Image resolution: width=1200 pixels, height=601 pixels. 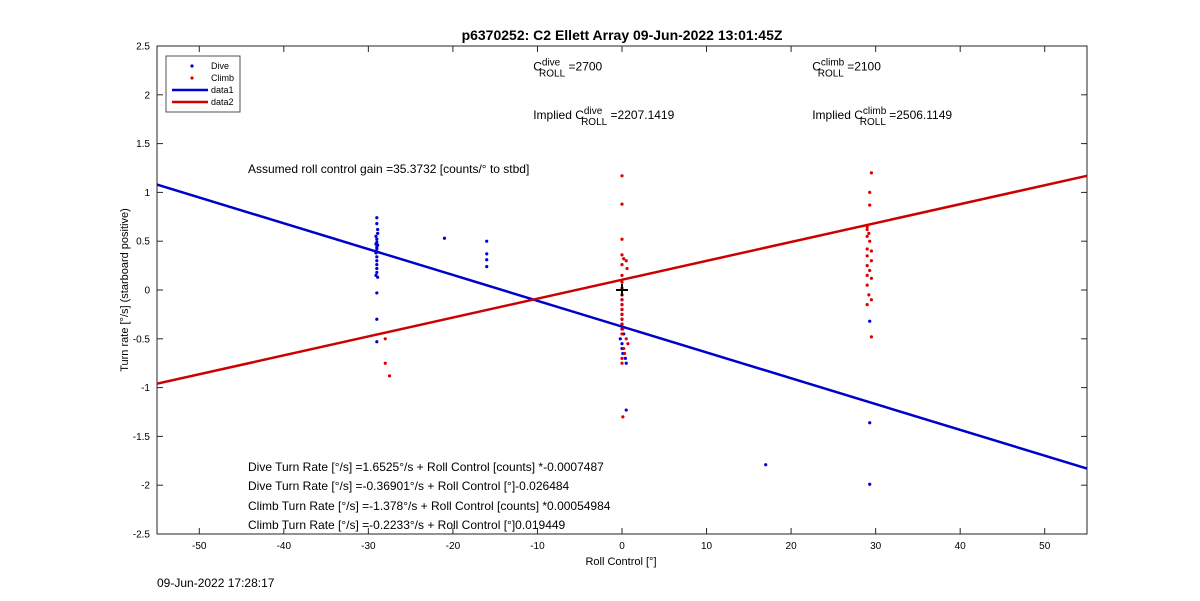 I want to click on legend-dive-label: Dive, so click(x=220, y=66).